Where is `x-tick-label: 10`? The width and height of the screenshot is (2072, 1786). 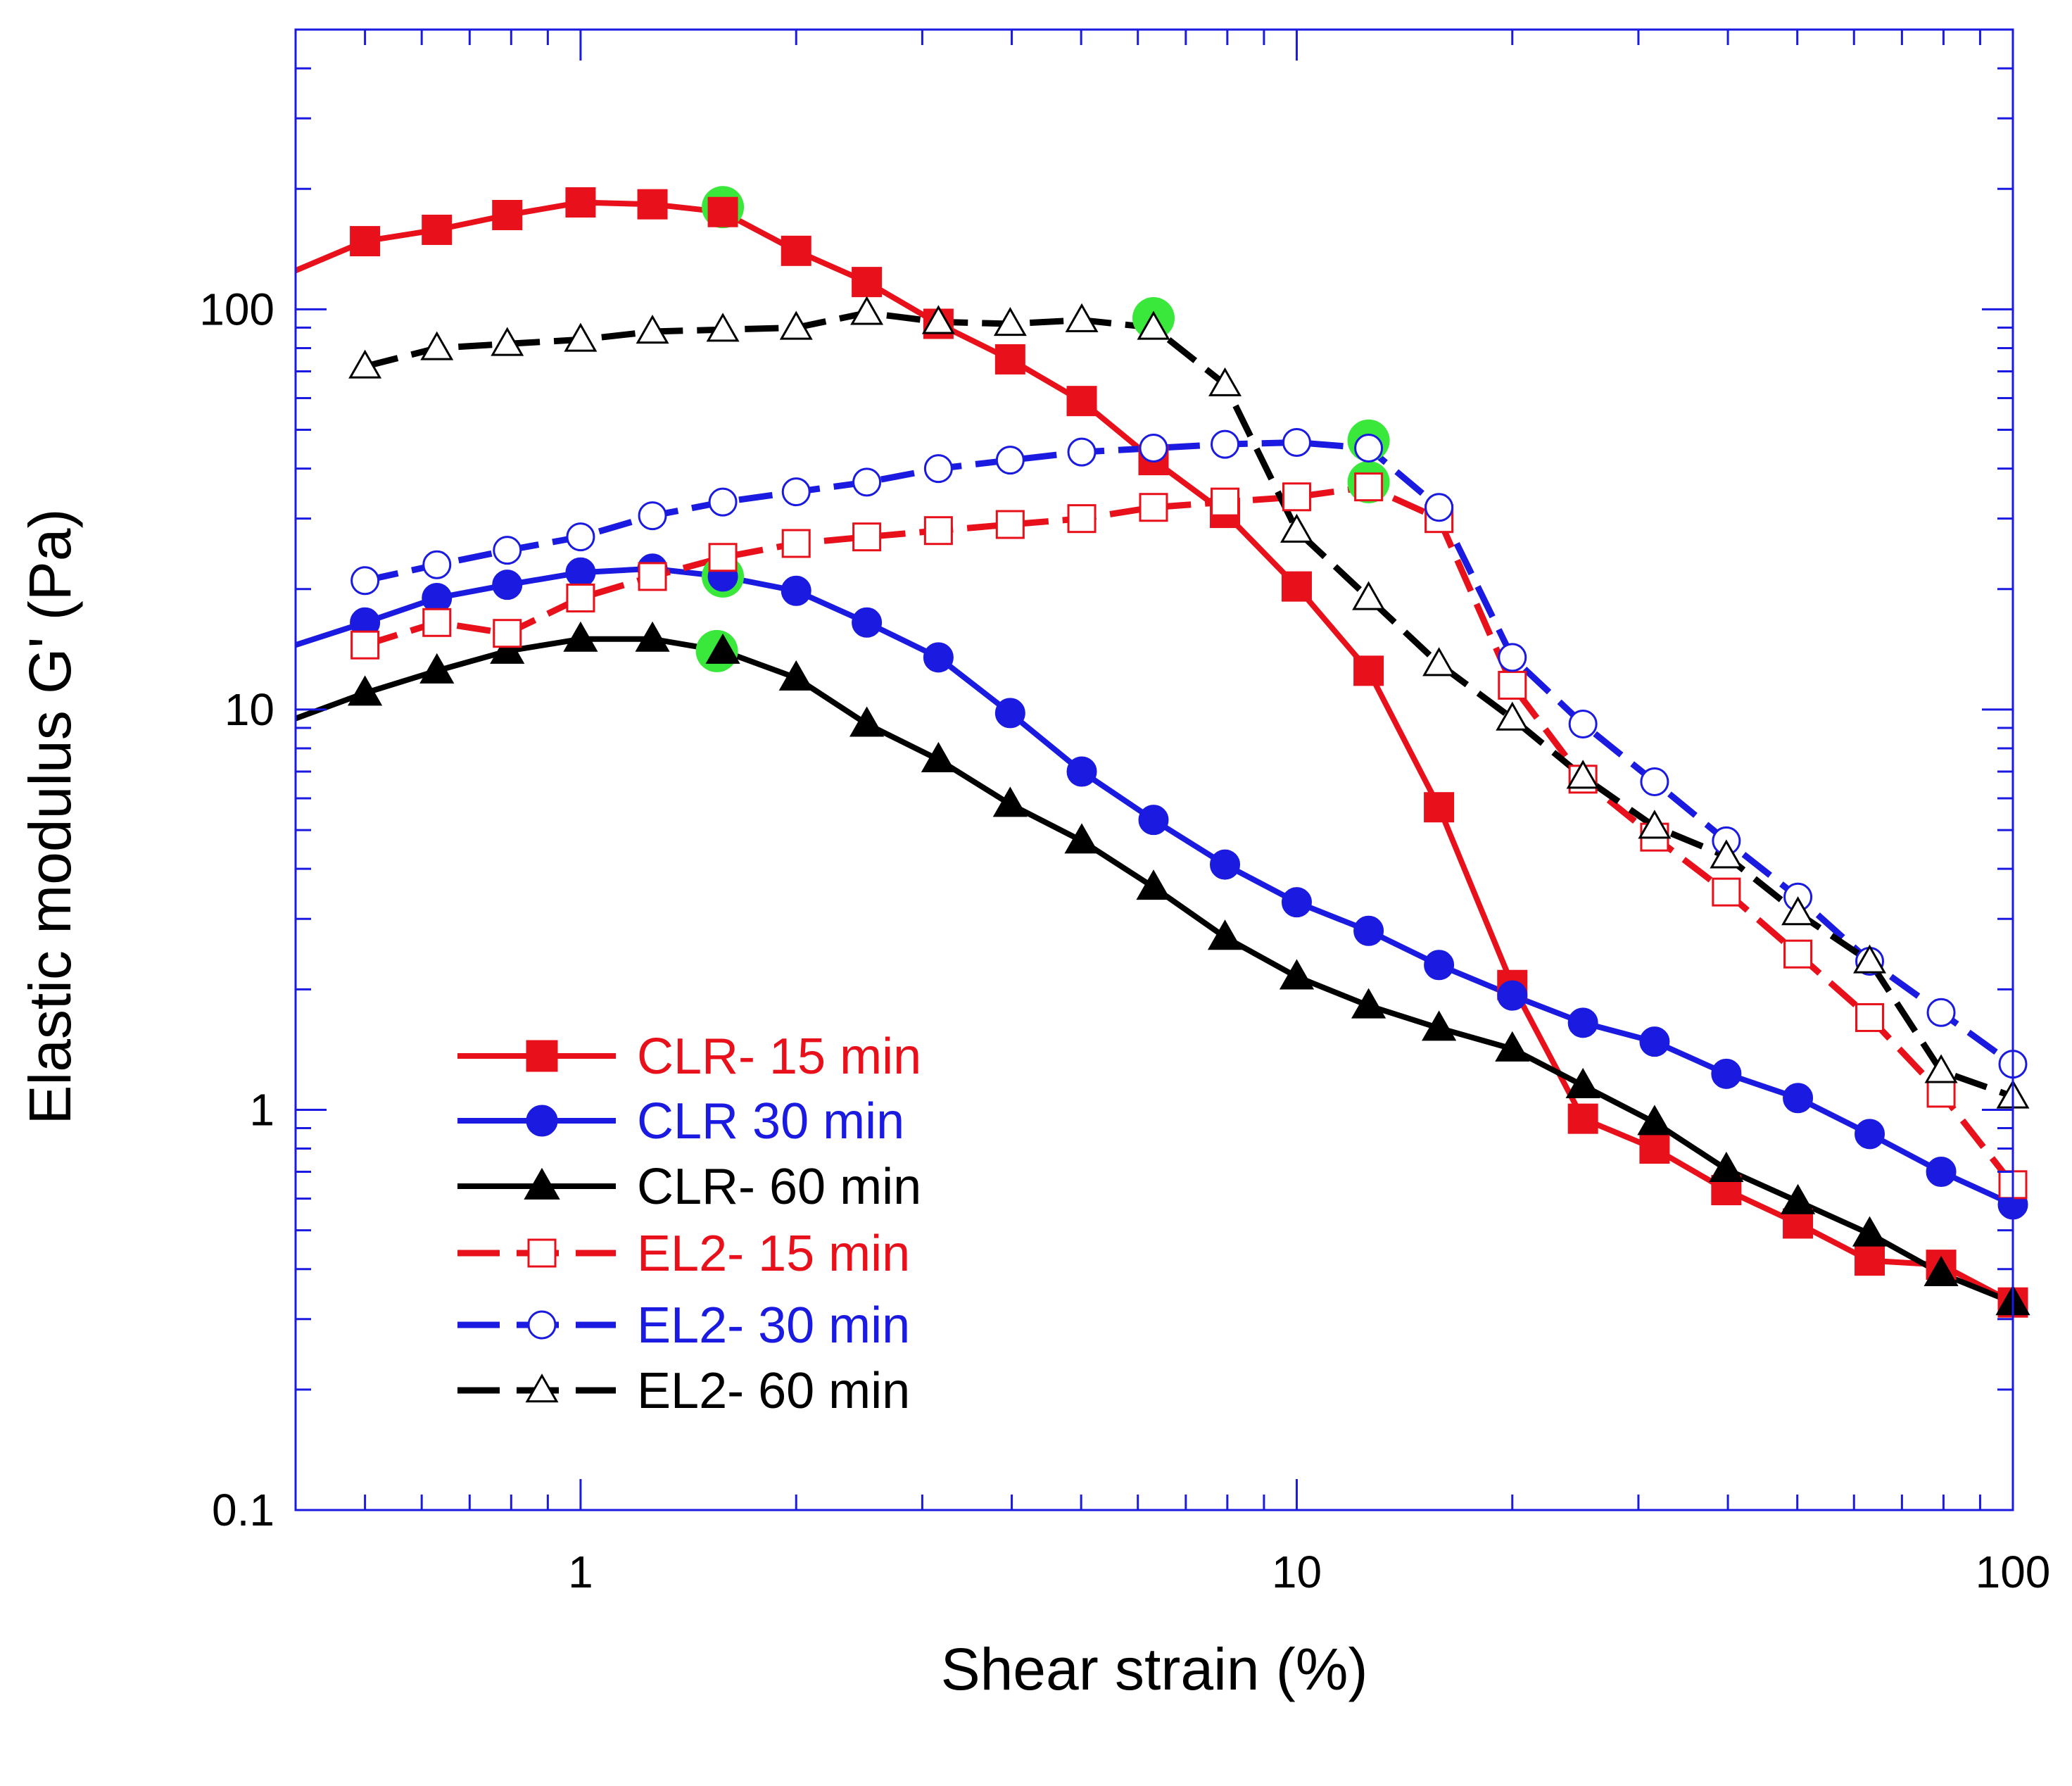
x-tick-label: 10 is located at coordinates (1297, 1572).